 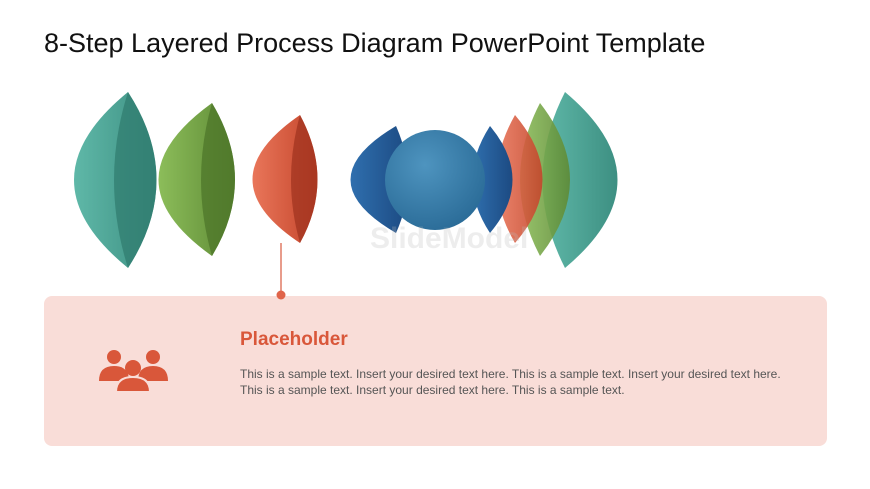 I want to click on watermark: SlideModel, so click(x=449, y=238).